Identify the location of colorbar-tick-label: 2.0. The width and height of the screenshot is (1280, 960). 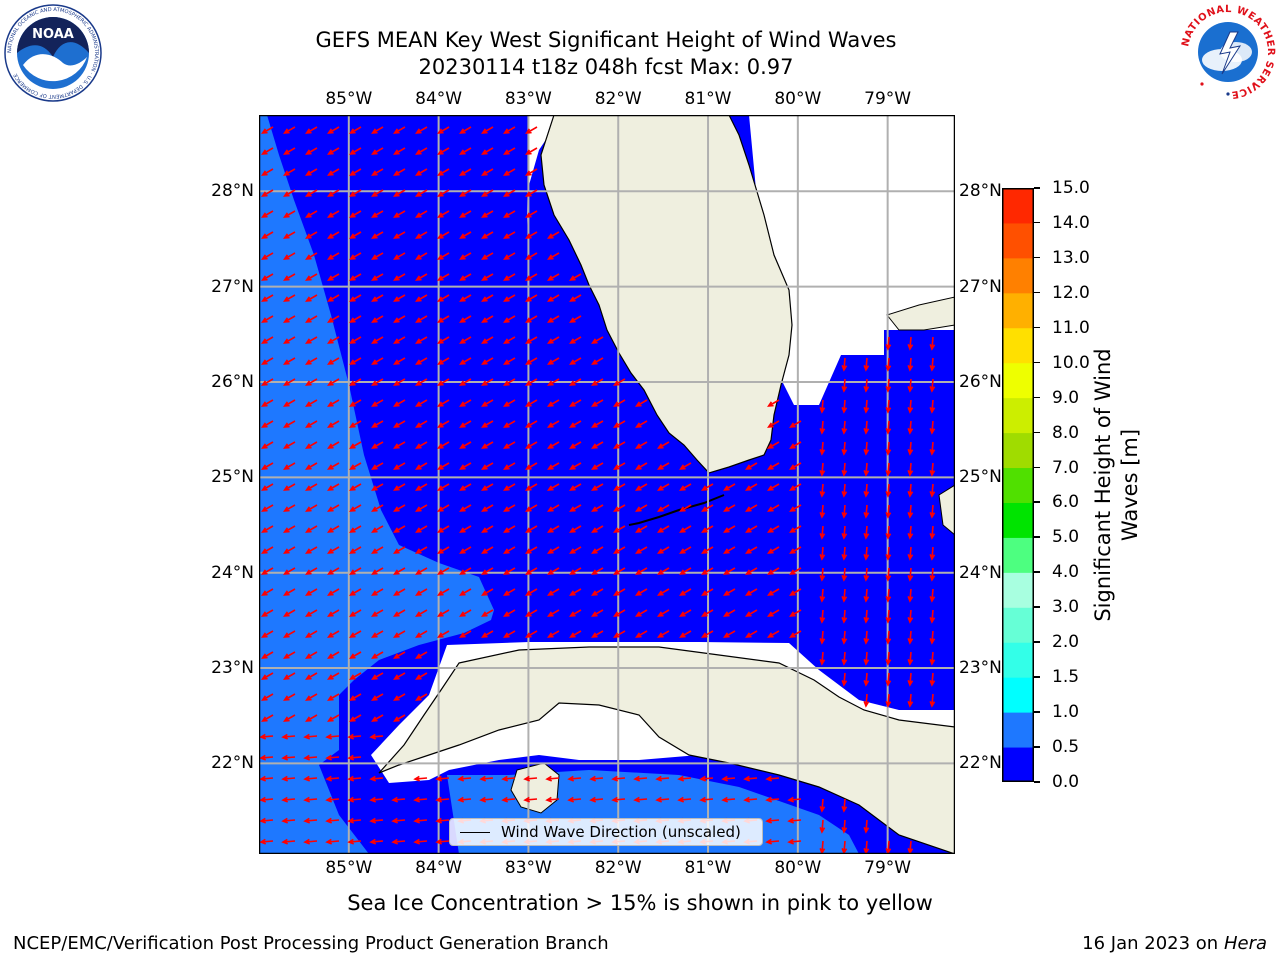
(1066, 642).